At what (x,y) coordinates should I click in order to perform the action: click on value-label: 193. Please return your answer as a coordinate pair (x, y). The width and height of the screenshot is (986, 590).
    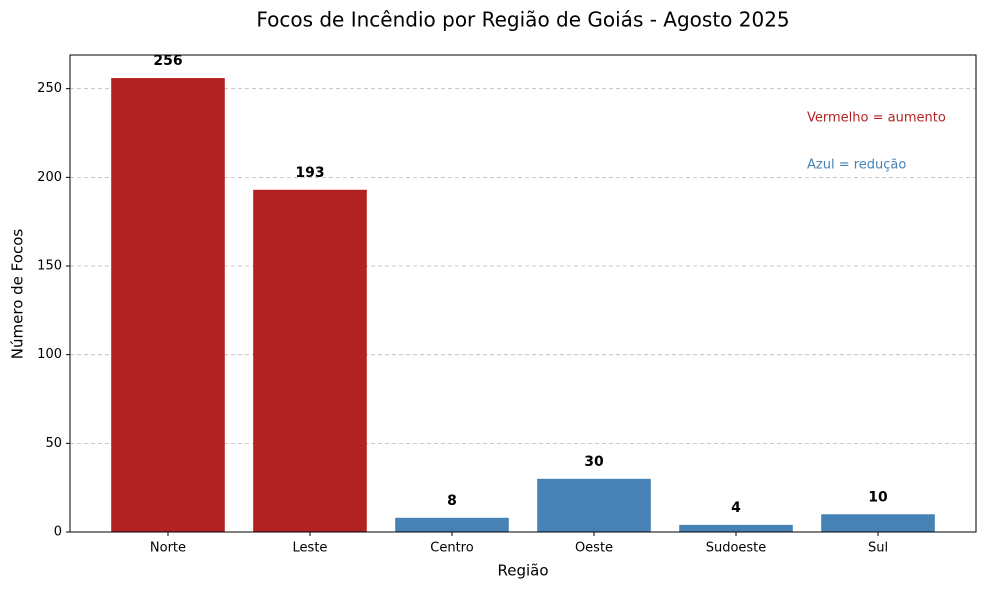
    Looking at the image, I should click on (309, 173).